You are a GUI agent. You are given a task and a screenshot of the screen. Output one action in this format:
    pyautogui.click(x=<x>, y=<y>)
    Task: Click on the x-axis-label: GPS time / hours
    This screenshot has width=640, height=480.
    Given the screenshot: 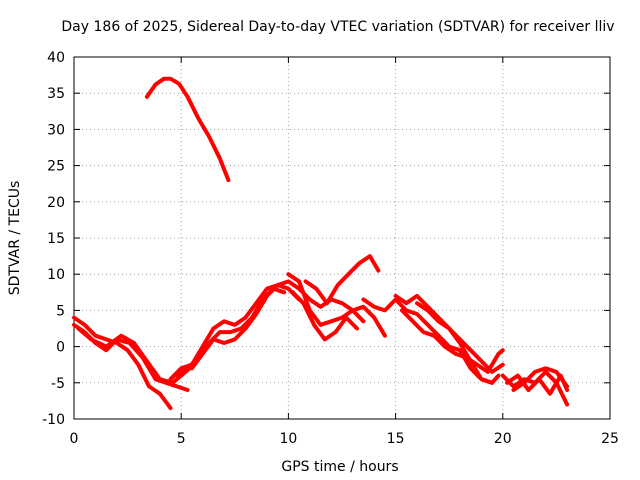 What is the action you would take?
    pyautogui.click(x=339, y=467)
    